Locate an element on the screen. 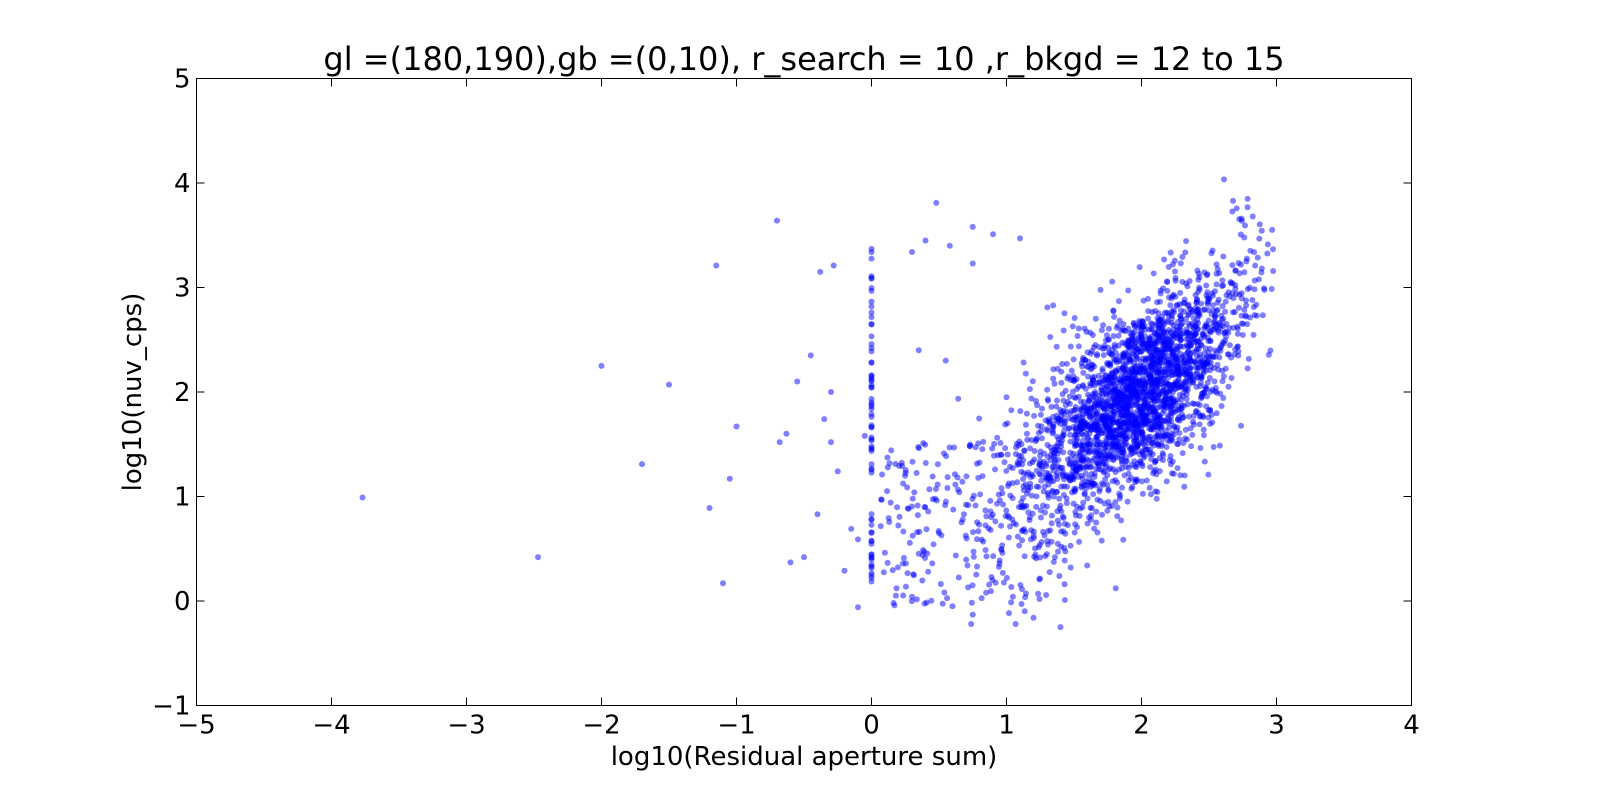  x-tick-label: 1 is located at coordinates (1006, 726).